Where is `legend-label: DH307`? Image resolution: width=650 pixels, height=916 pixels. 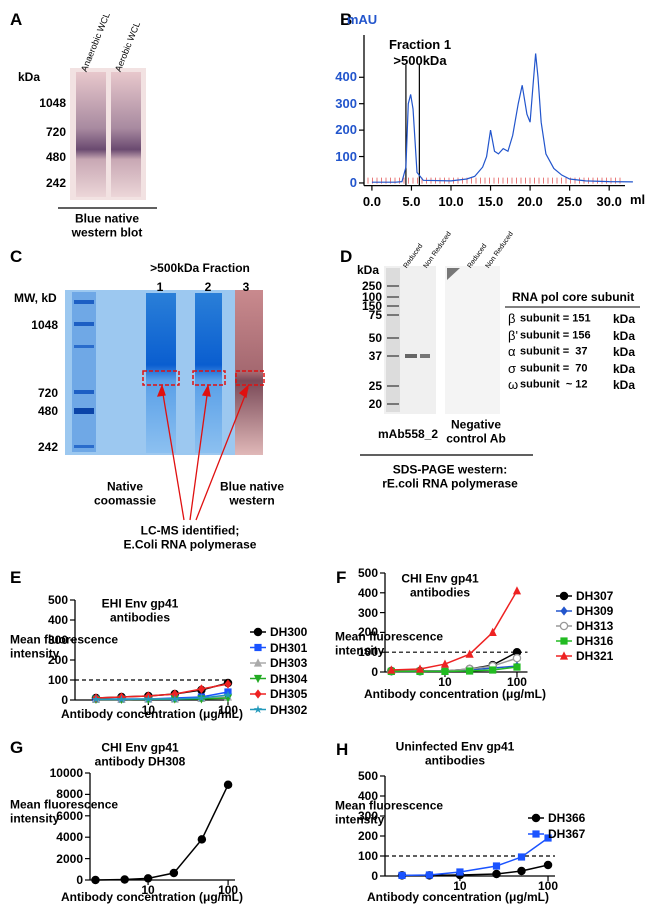 legend-label: DH307 is located at coordinates (595, 595).